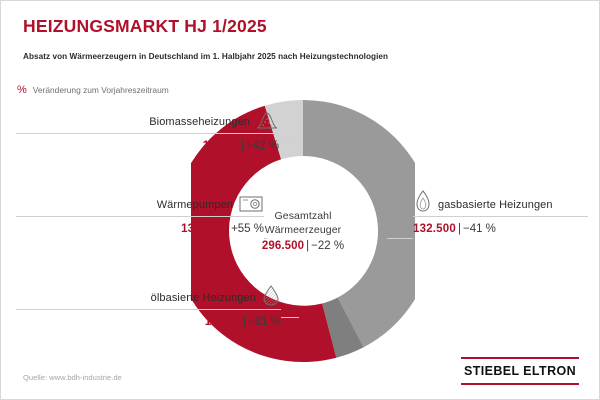 The height and width of the screenshot is (400, 600). I want to click on callout-gas-label: gasbasierte Heizungen, so click(495, 205).